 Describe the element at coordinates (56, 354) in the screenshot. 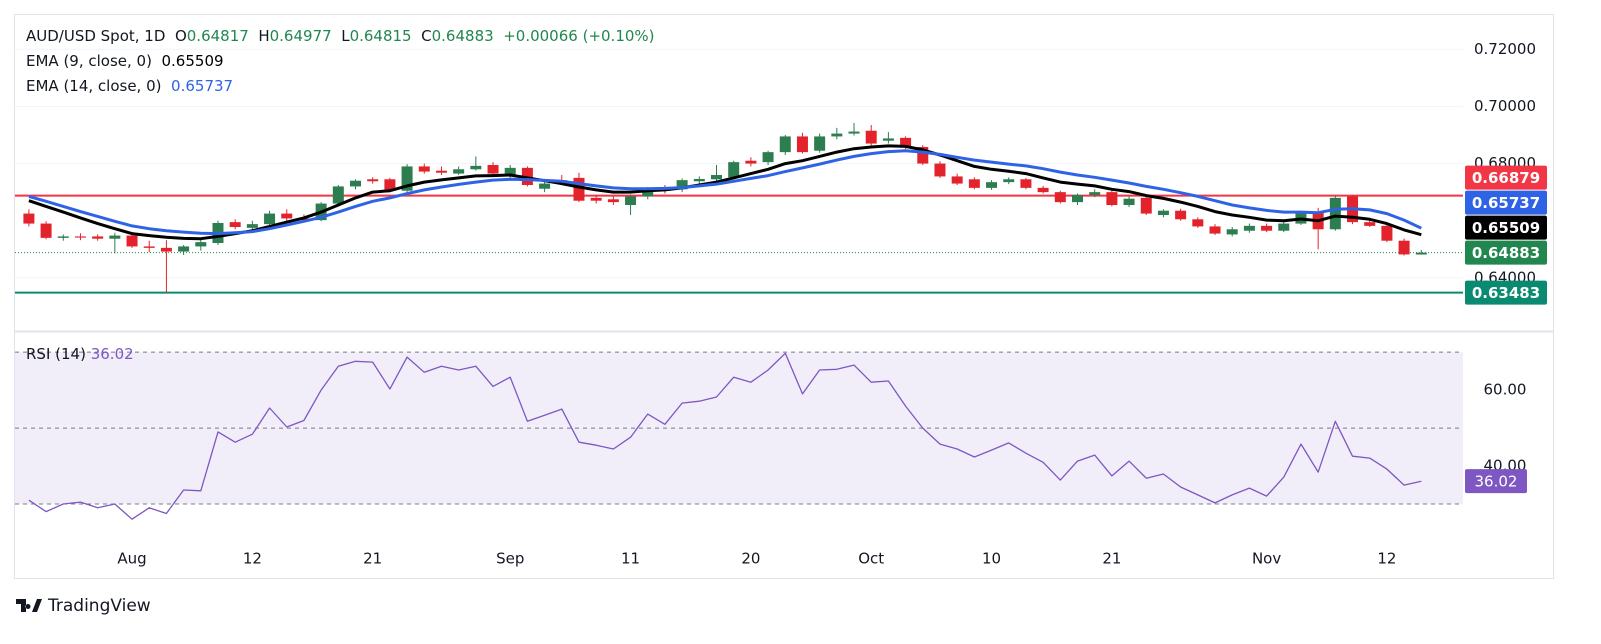

I see `legend-name: RSI (14)` at that location.